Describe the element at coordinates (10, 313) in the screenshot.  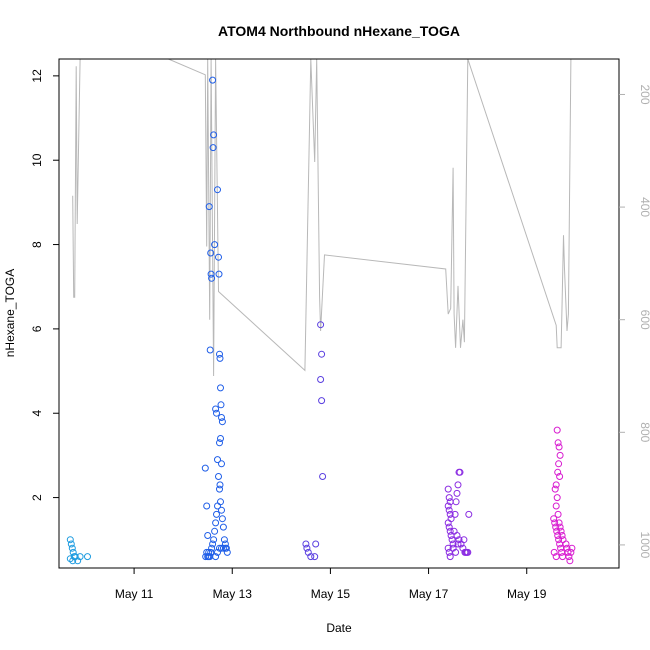
I see `y-axis-label: nHexane_TOGA` at that location.